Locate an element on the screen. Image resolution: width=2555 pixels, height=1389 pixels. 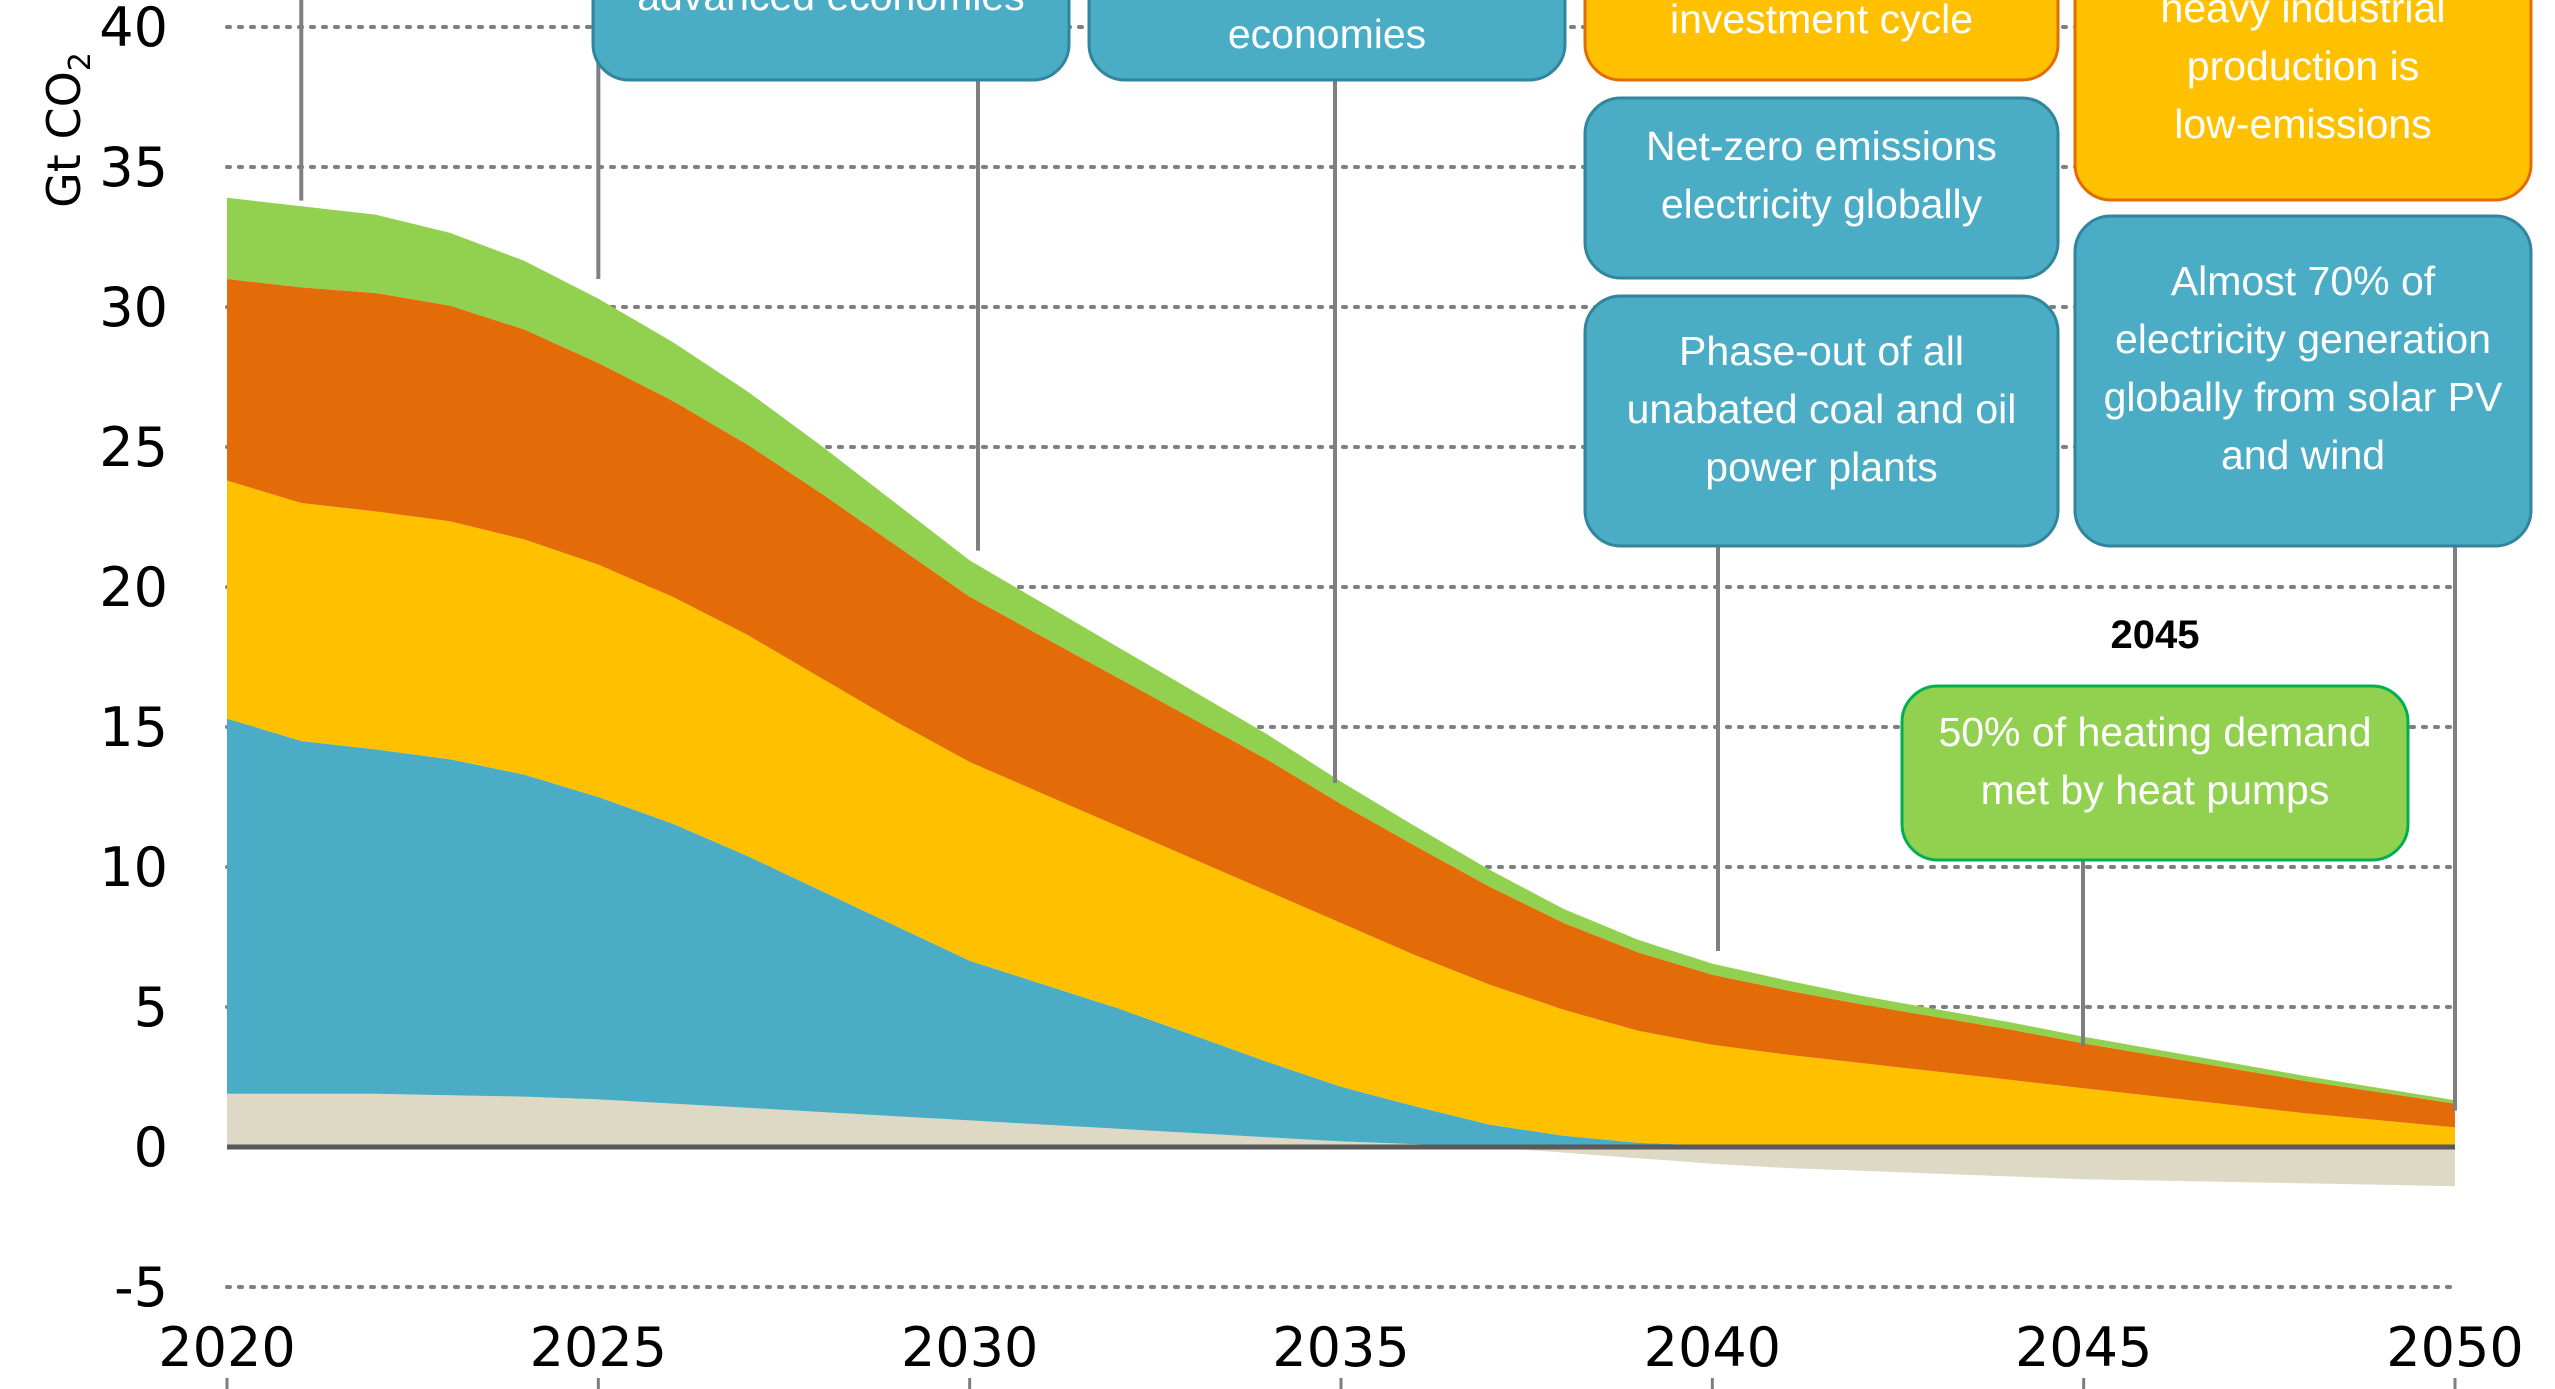
x-tick-label: 2040 is located at coordinates (1712, 1347).